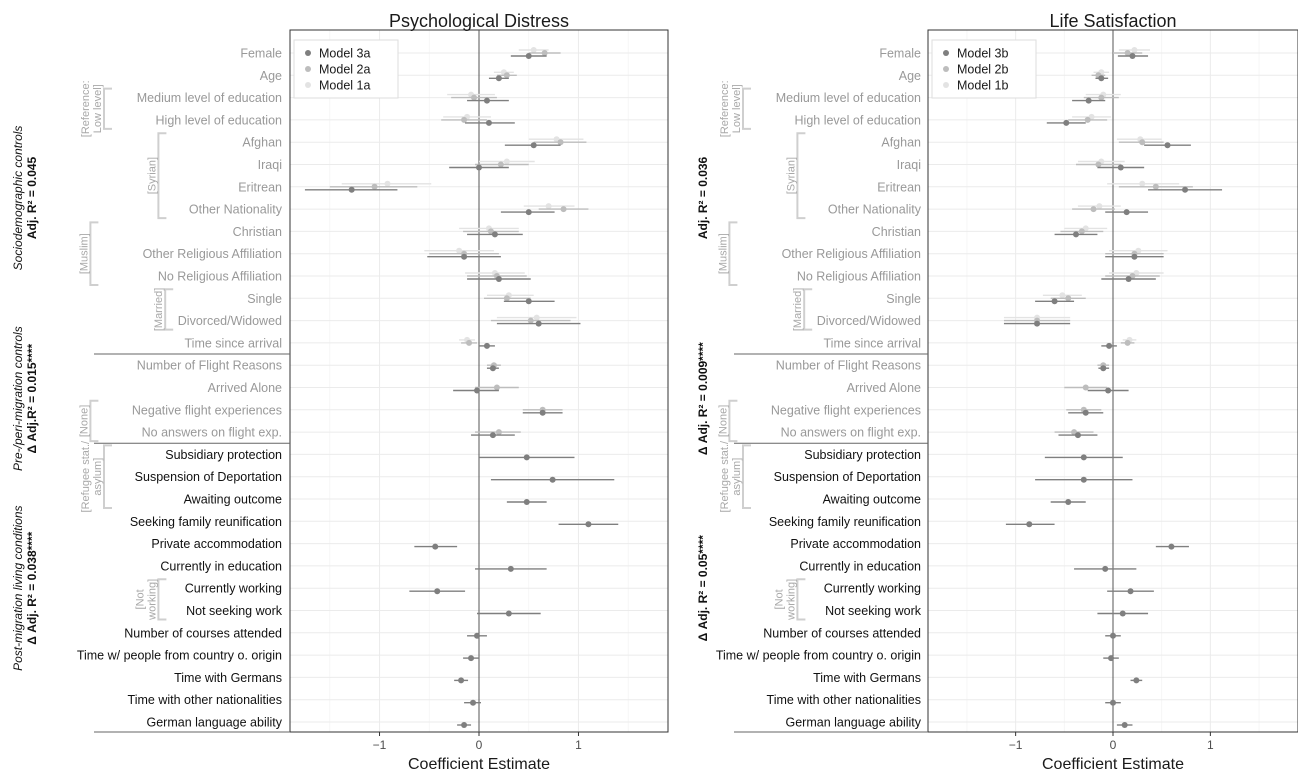 This screenshot has width=1298, height=772. What do you see at coordinates (209, 98) in the screenshot?
I see `y-axis-label: Medium level of education` at bounding box center [209, 98].